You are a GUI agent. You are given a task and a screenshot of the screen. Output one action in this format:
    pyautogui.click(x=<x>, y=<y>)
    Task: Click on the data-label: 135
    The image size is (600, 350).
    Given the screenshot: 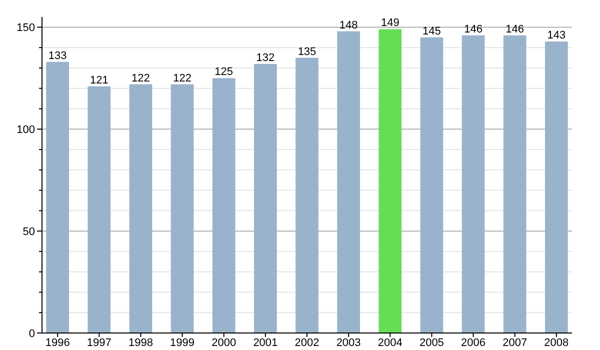 What is the action you would take?
    pyautogui.click(x=307, y=52)
    